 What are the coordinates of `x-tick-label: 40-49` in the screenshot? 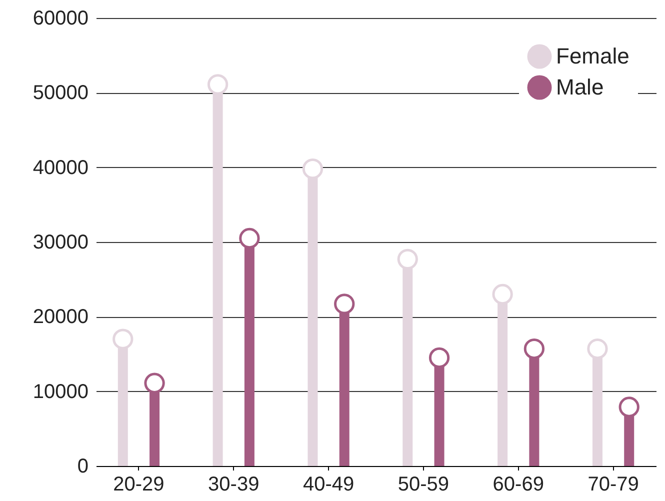 It's located at (328, 485).